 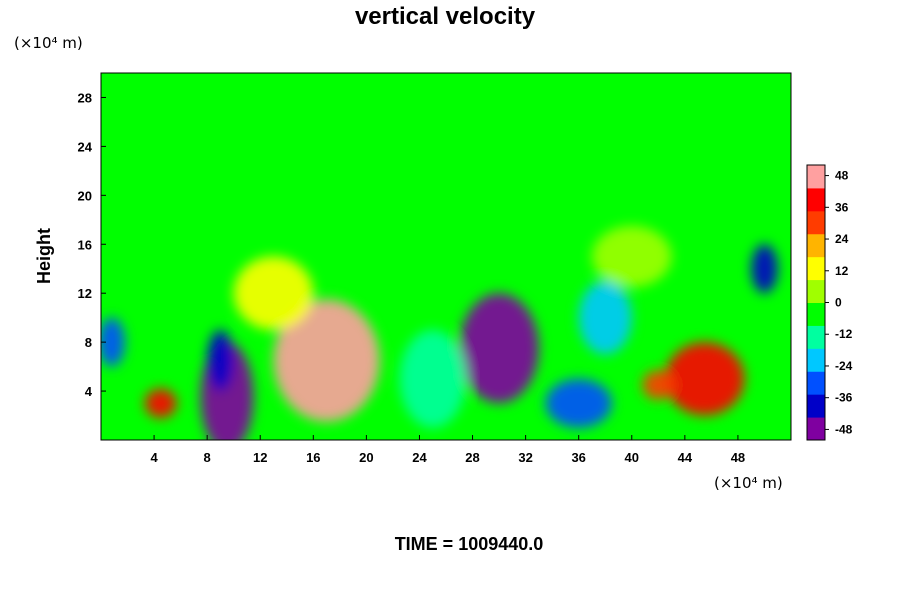 I want to click on colorbar-tick-label: -12, so click(x=844, y=334).